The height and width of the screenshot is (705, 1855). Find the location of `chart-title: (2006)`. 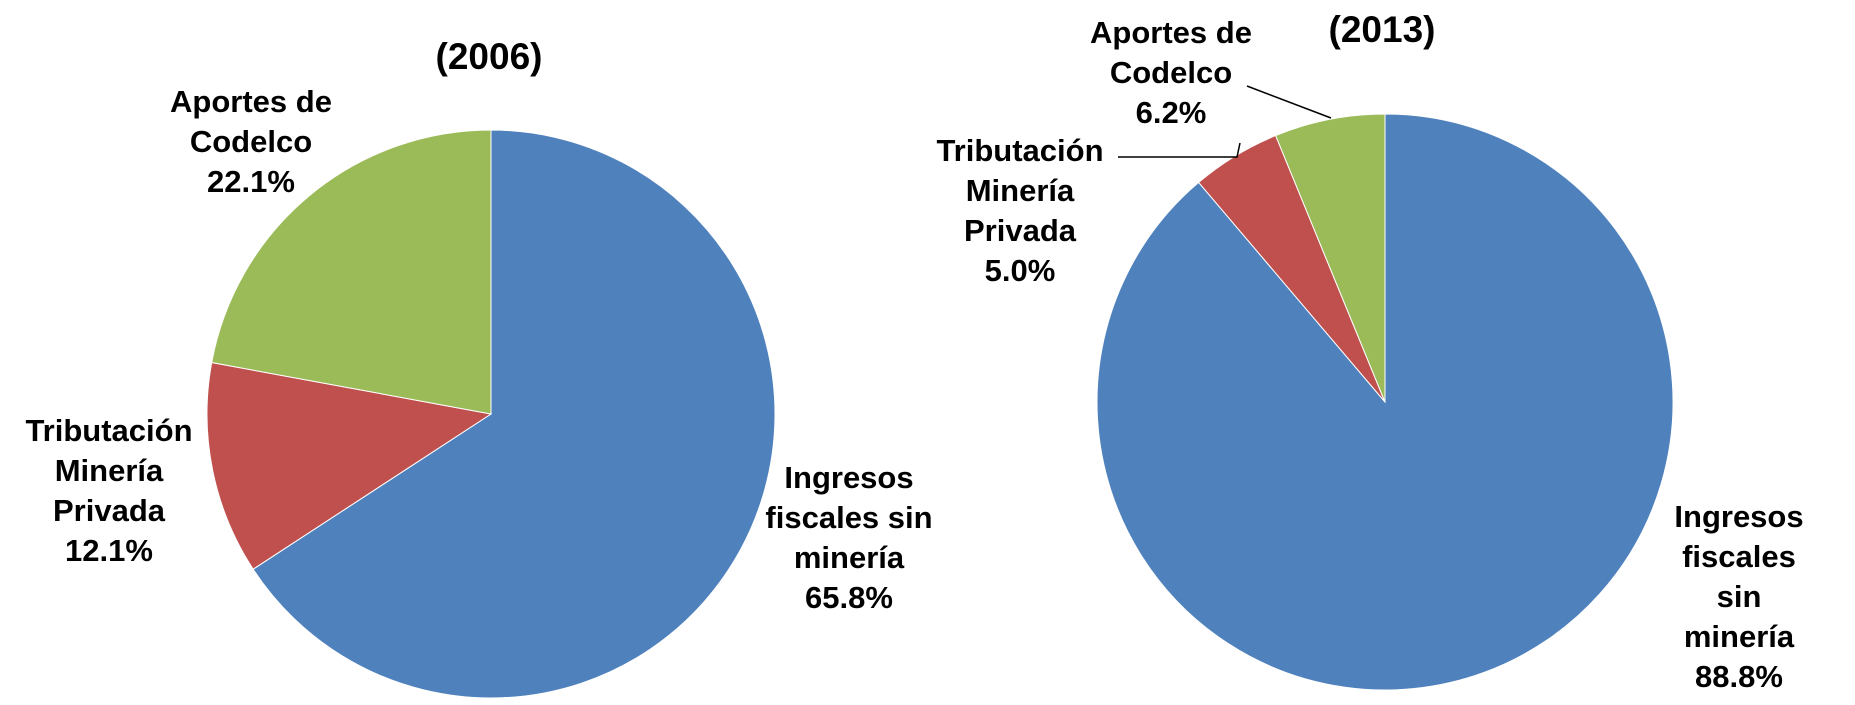

chart-title: (2006) is located at coordinates (489, 56).